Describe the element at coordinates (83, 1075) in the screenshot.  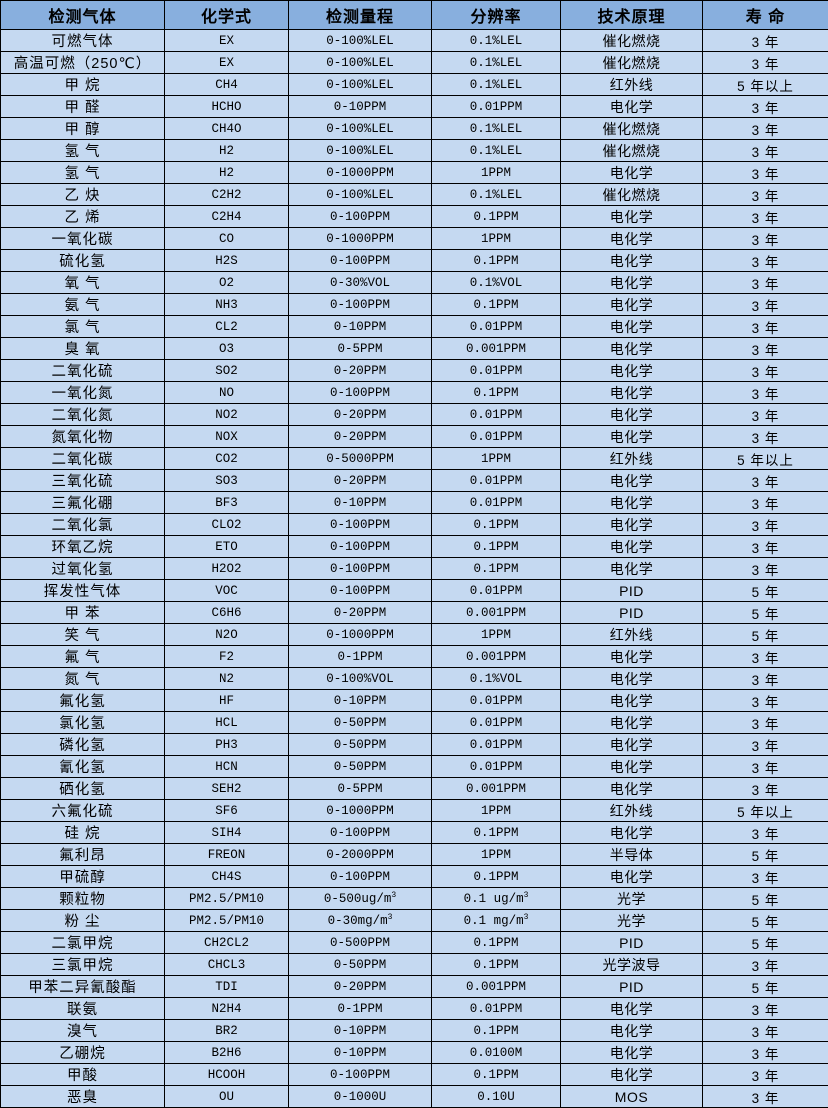
I see `cell-gas-name: 甲酸` at that location.